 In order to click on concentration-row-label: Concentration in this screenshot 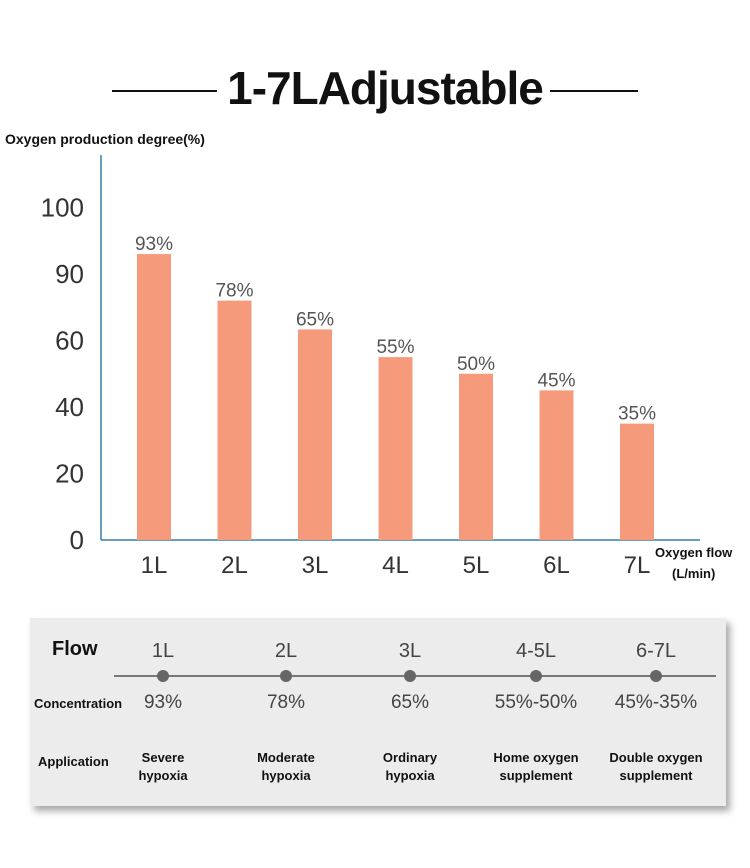, I will do `click(78, 703)`.